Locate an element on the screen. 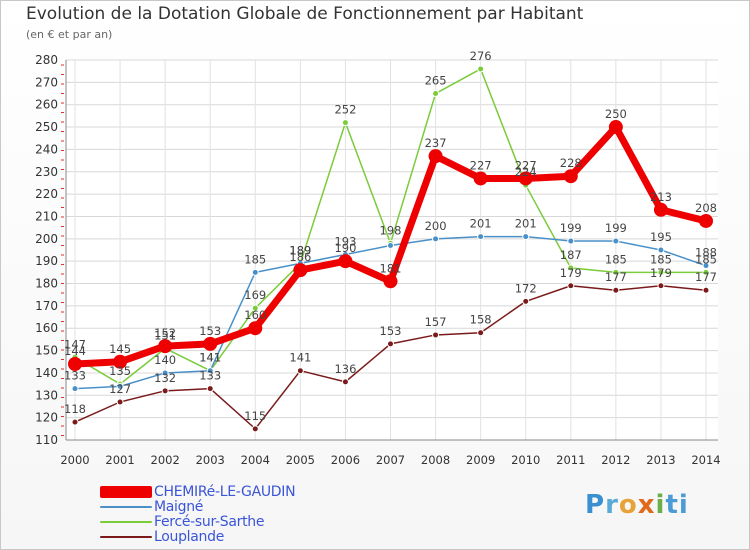 This screenshot has width=750, height=550. data-label: 152 is located at coordinates (165, 333).